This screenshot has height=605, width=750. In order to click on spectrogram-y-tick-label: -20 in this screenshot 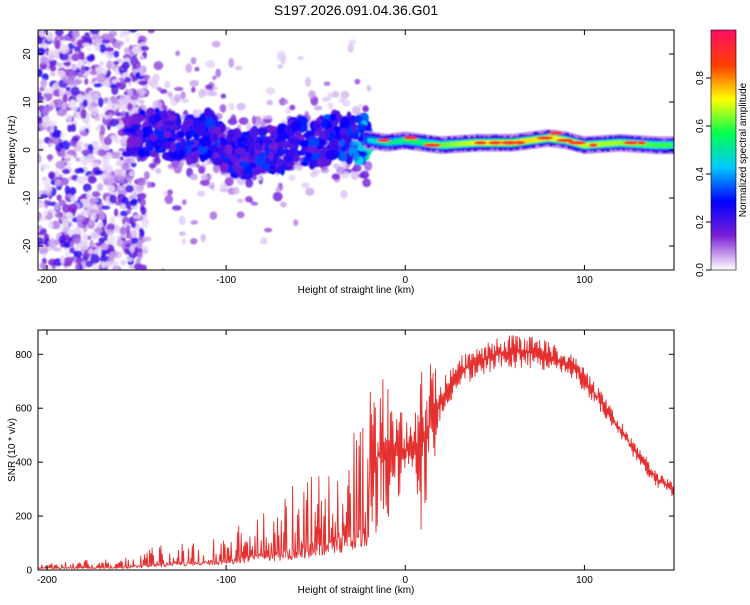, I will do `click(27, 245)`.